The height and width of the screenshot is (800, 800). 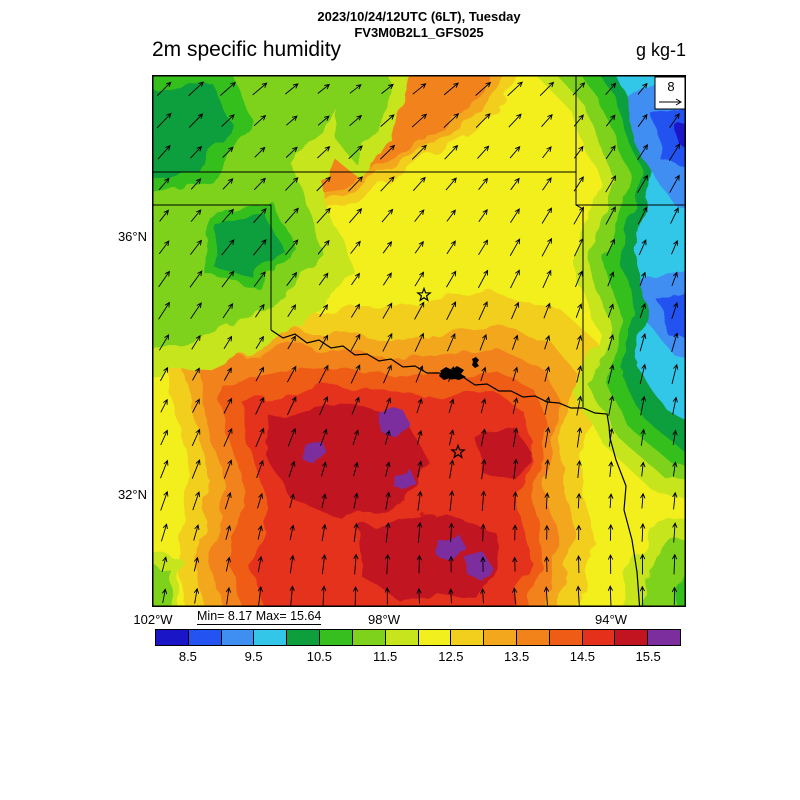 I want to click on border-panhandle, so click(x=212, y=267).